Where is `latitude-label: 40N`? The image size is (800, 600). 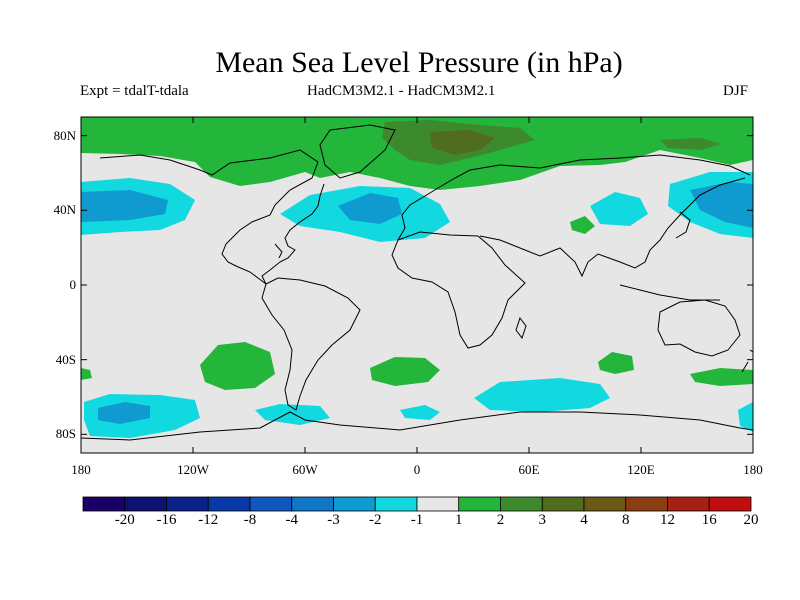
latitude-label: 40N is located at coordinates (64, 210).